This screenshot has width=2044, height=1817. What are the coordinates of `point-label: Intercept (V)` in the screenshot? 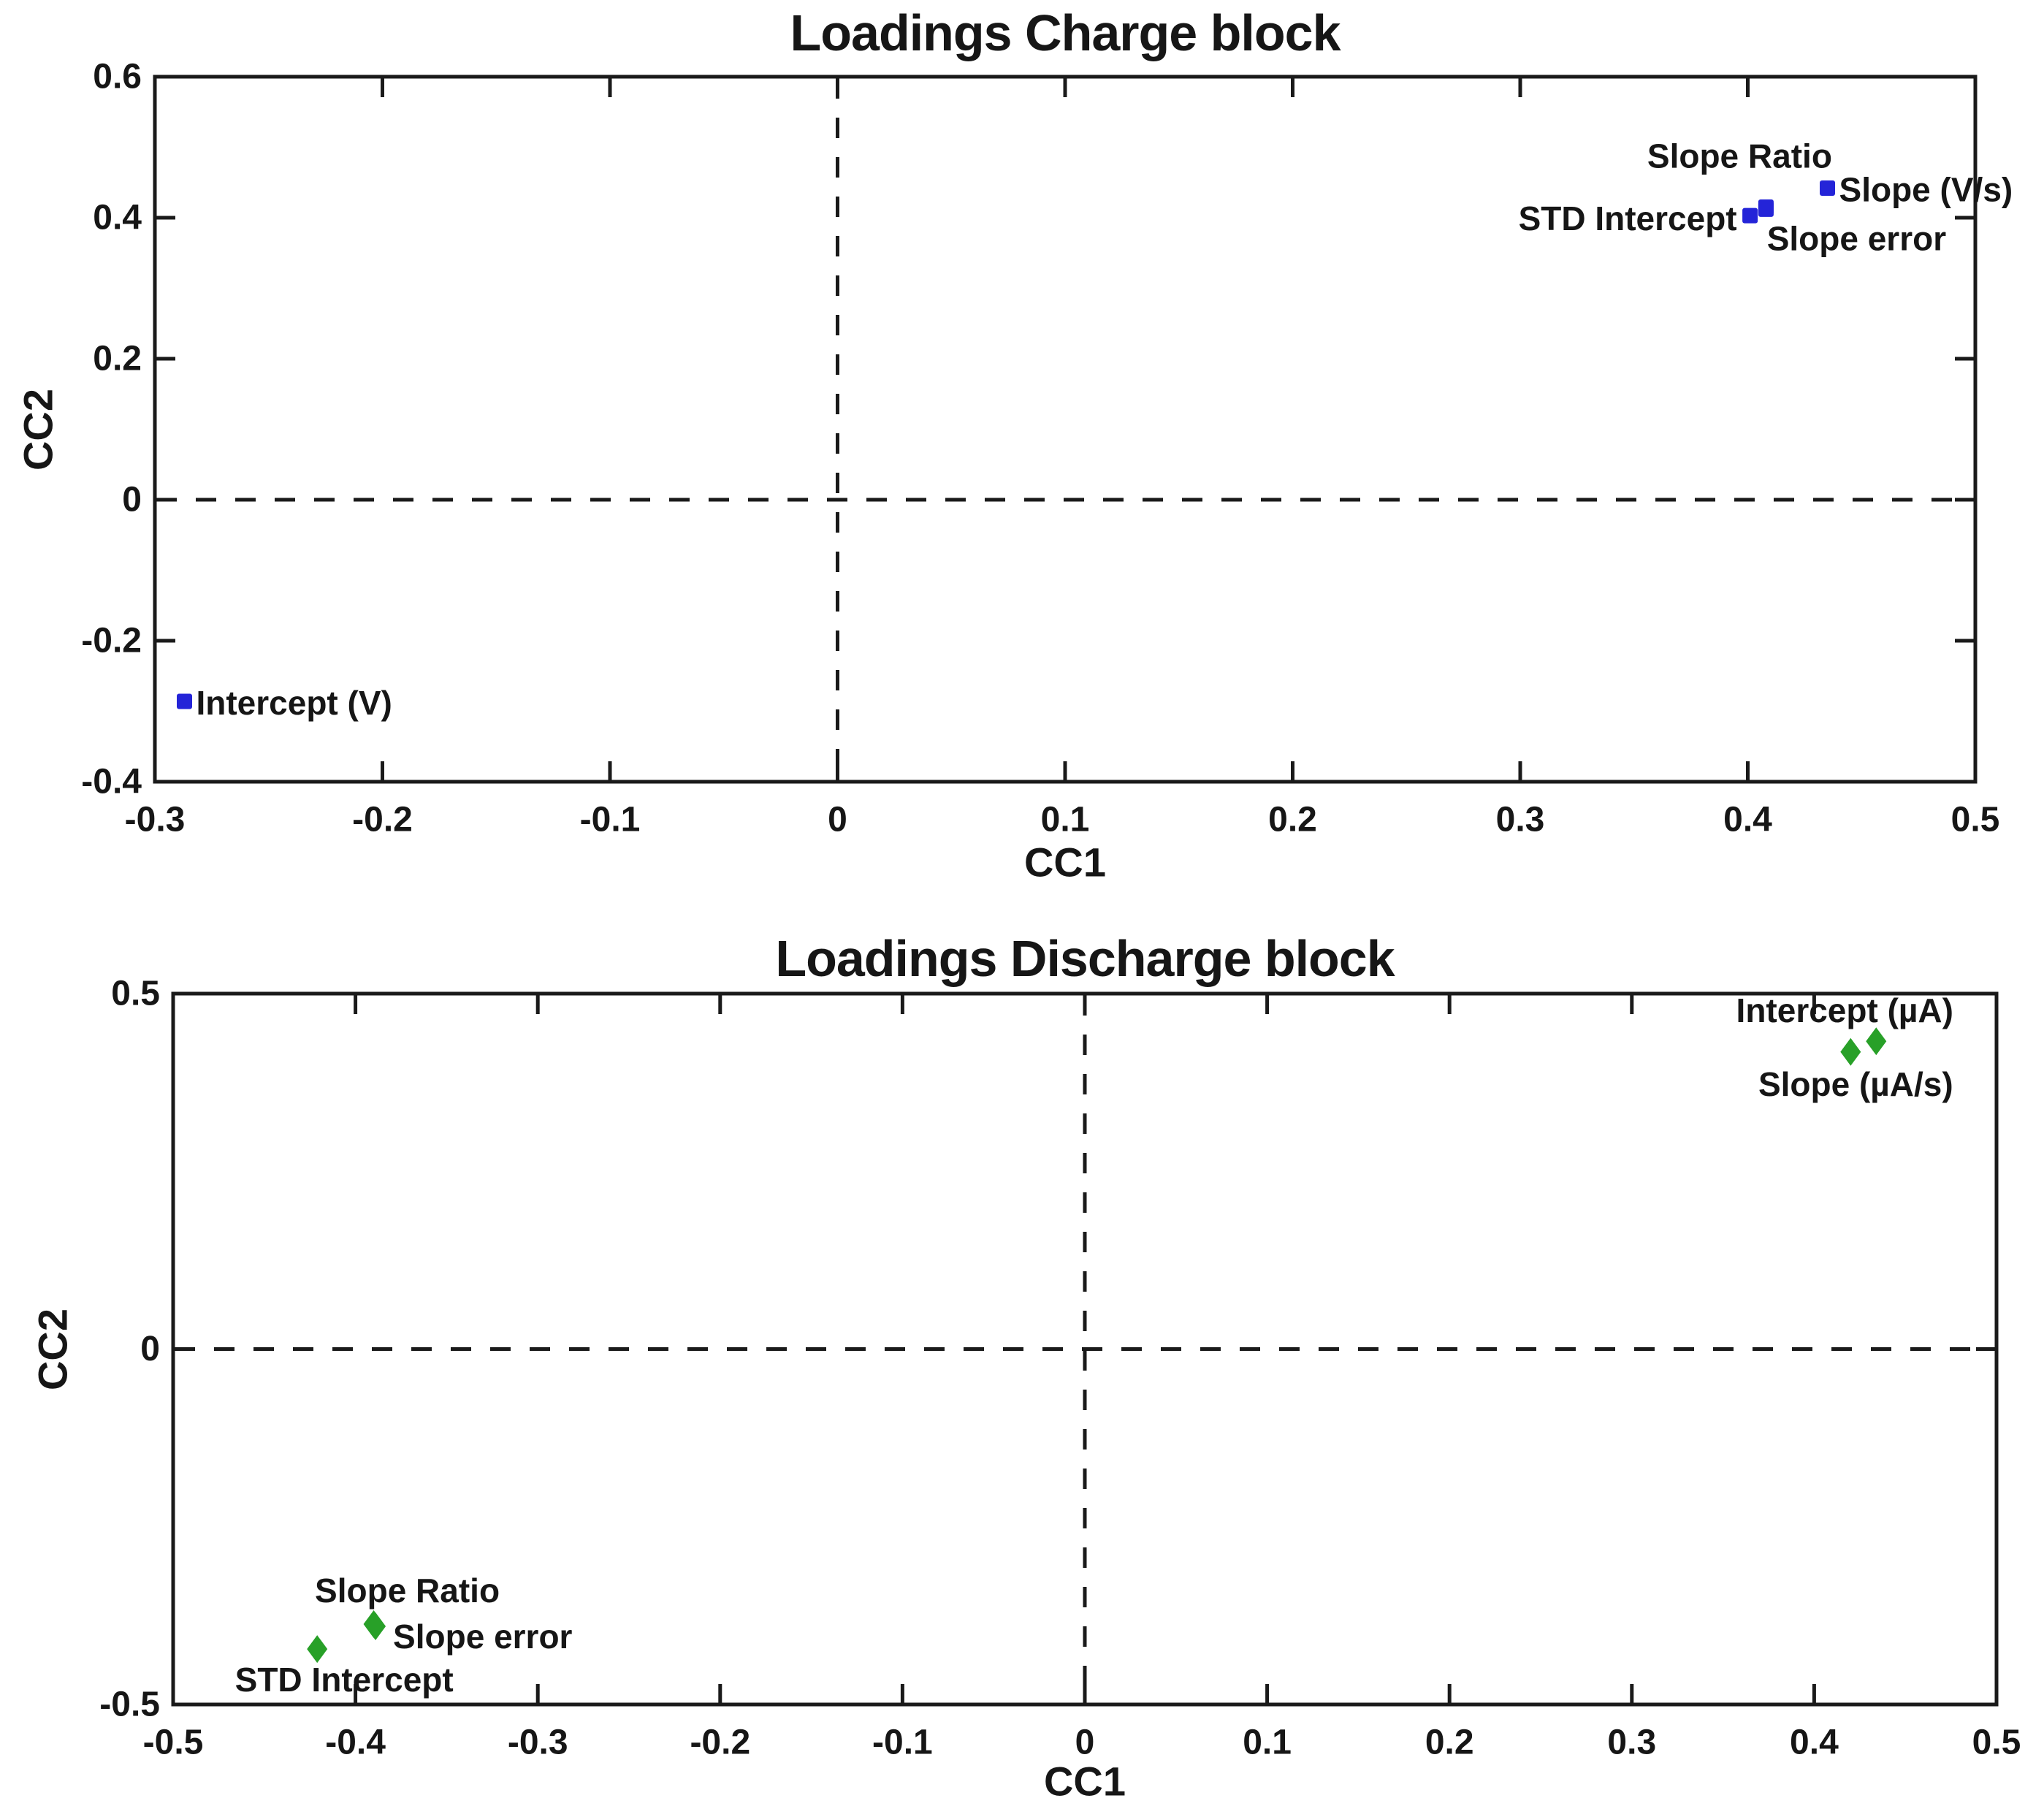 It's located at (294, 703).